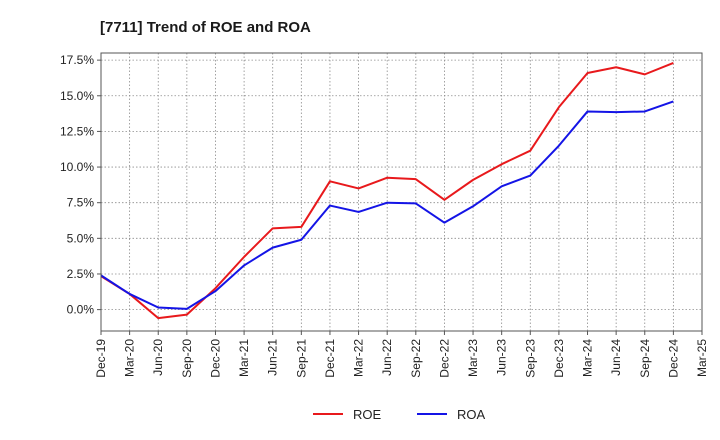 This screenshot has height=440, width=720. Describe the element at coordinates (444, 358) in the screenshot. I see `x-tick-label: Dec-22` at that location.